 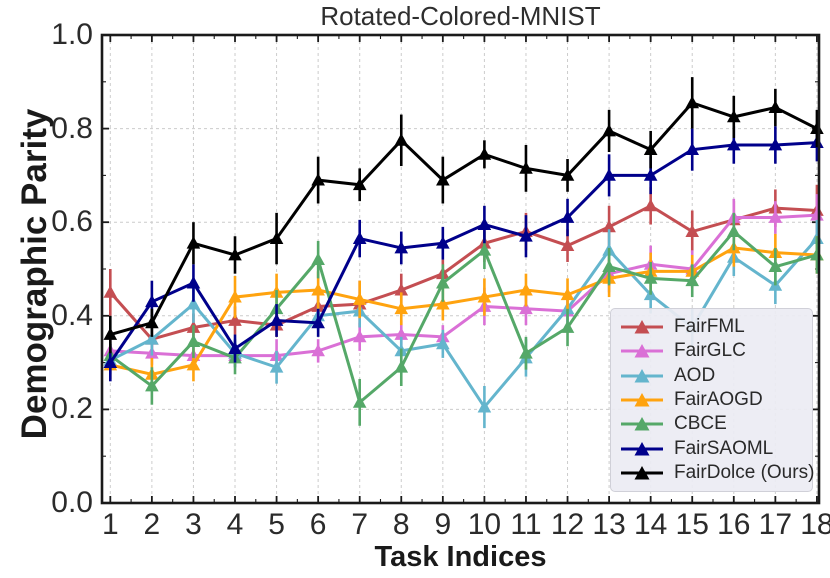 I want to click on x-tick-label: 5, so click(x=276, y=524).